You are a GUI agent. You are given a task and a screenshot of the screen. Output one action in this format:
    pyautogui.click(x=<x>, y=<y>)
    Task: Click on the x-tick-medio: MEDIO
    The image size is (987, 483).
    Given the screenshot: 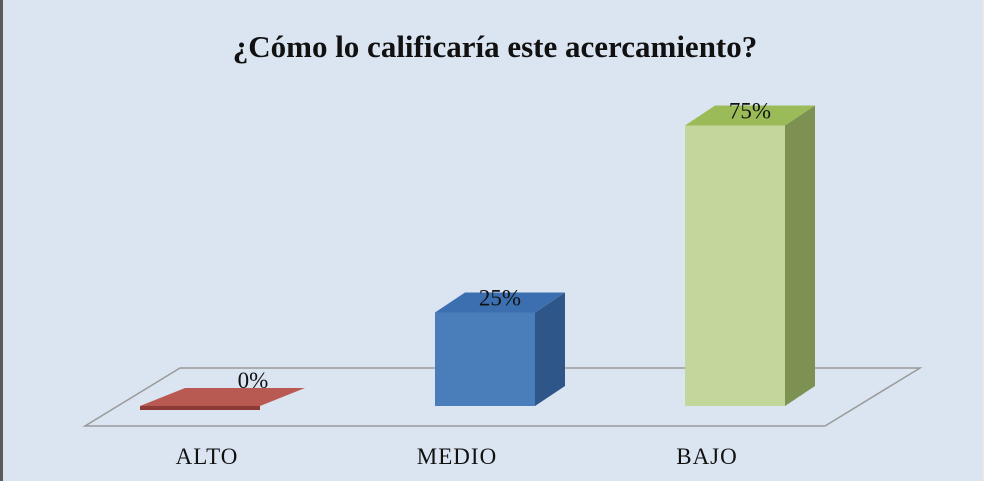 What is the action you would take?
    pyautogui.click(x=457, y=456)
    